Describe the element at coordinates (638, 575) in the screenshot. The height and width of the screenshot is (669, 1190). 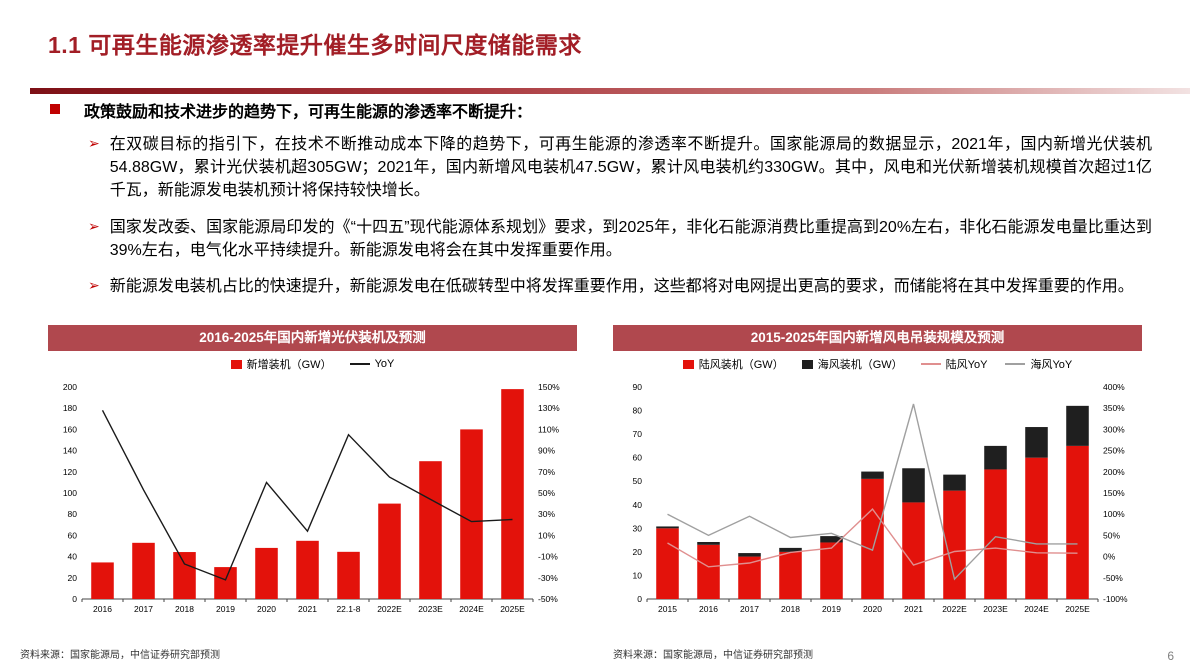
I see `svg-text: 10` at that location.